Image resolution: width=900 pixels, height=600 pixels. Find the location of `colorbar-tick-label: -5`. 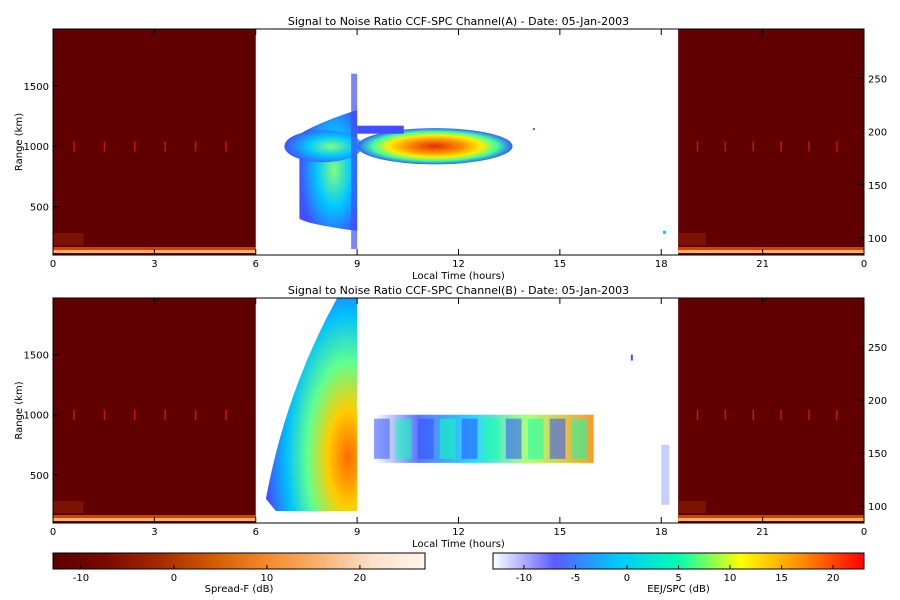

colorbar-tick-label: -5 is located at coordinates (575, 578).